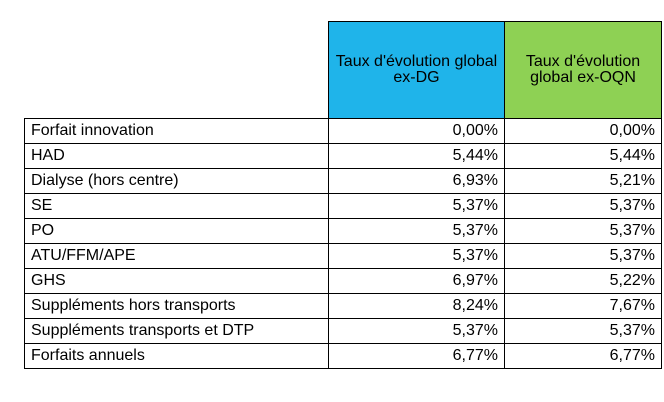  I want to click on value-dg-cell: 0,00%, so click(416, 130).